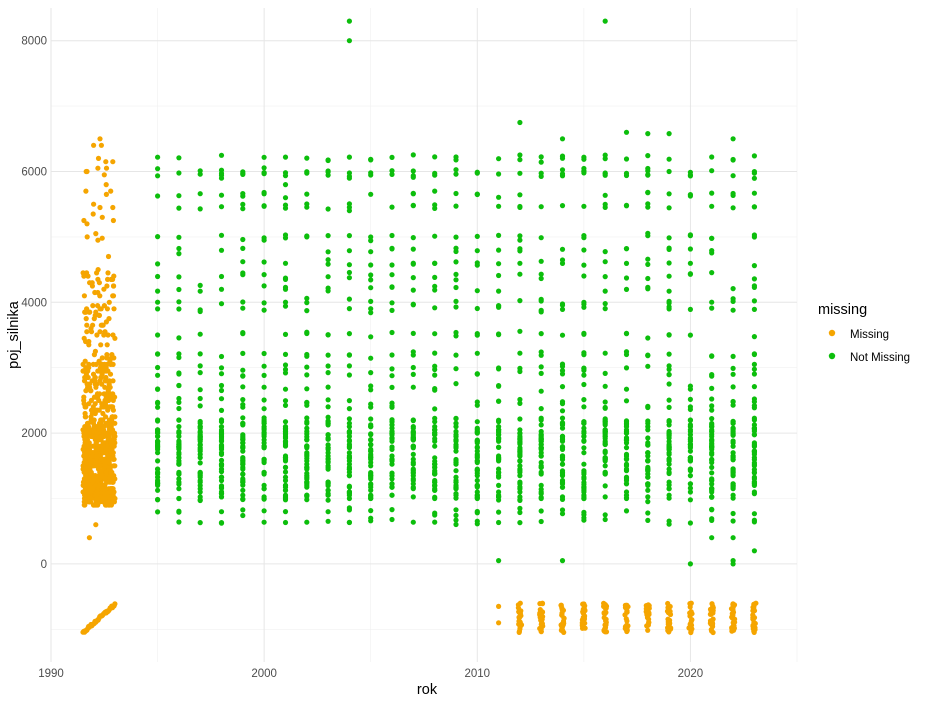 Image resolution: width=926 pixels, height=704 pixels. Describe the element at coordinates (34, 303) in the screenshot. I see `y-tick-labels: 0 2000 4000 6000 8000` at that location.